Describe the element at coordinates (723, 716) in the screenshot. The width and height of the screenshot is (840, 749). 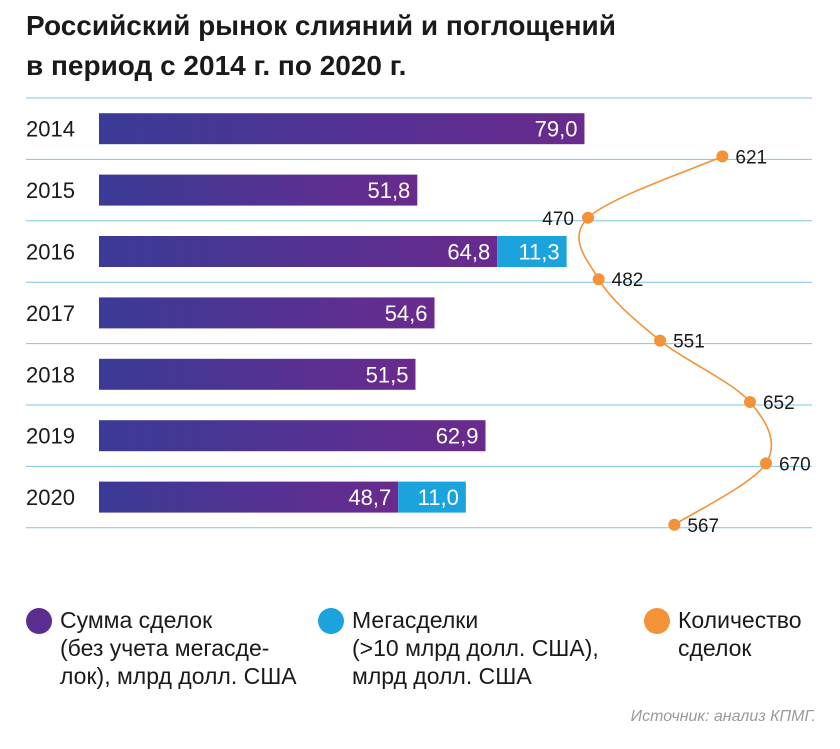
I see `source-note: Источник: анализ КПМГ.` at that location.